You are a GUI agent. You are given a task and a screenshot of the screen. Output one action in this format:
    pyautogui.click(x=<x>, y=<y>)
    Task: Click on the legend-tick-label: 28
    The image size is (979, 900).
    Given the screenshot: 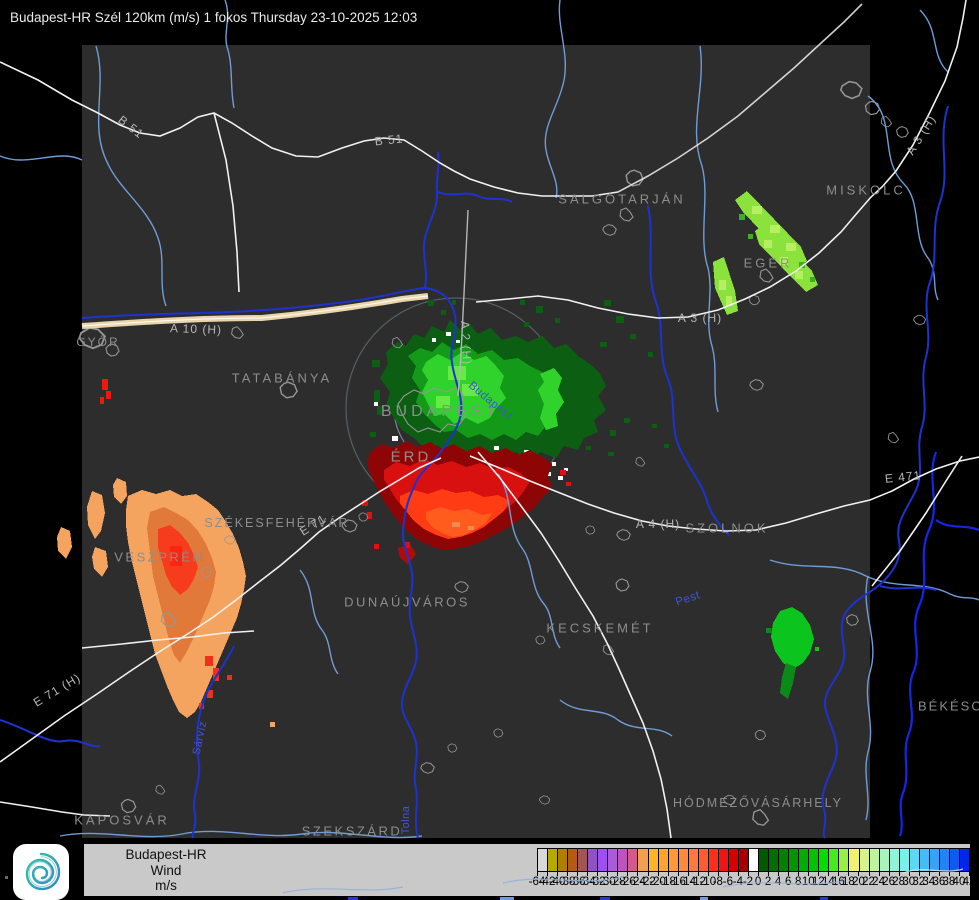 What is the action you would take?
    pyautogui.click(x=899, y=882)
    